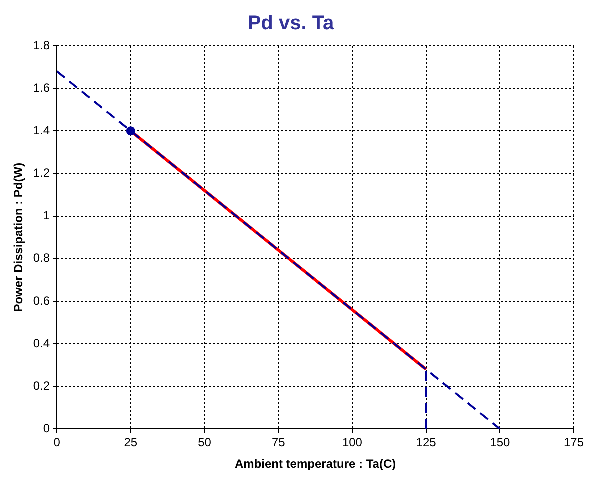  I want to click on x-tick-label: 150, so click(500, 443).